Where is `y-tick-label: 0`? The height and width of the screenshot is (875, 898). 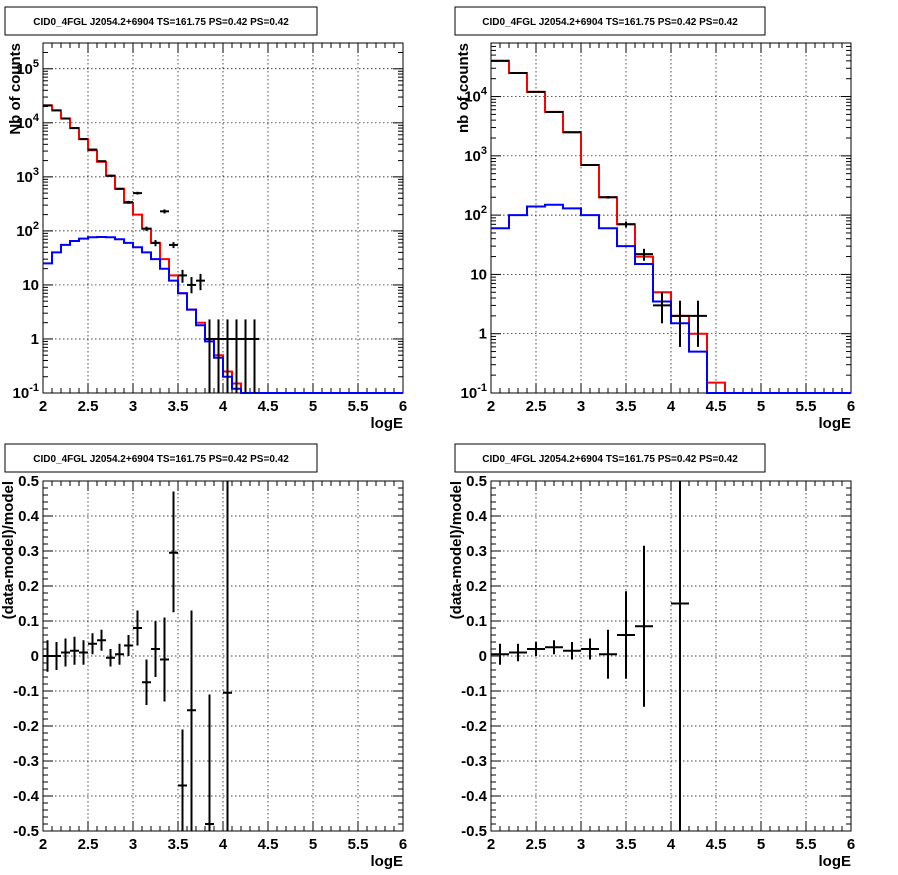 y-tick-label: 0 is located at coordinates (35, 656).